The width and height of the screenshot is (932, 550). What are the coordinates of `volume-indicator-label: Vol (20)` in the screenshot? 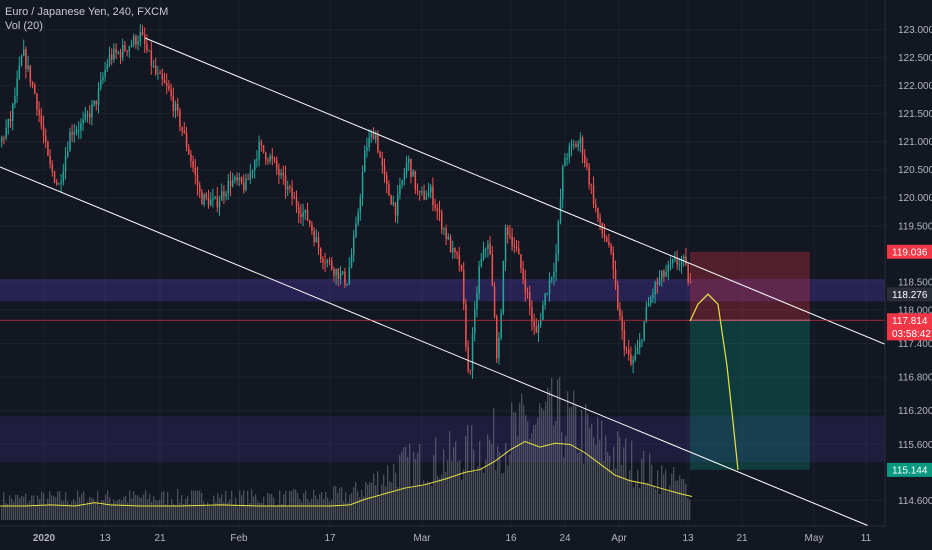 It's located at (24, 26).